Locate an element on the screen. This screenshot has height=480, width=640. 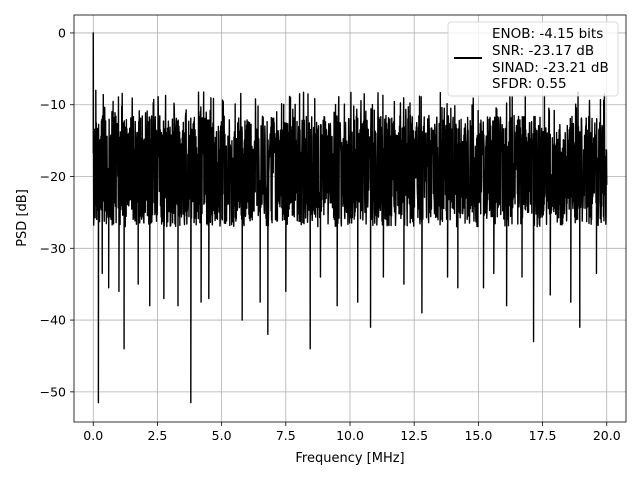
x-tick-label: 5.0 is located at coordinates (222, 435).